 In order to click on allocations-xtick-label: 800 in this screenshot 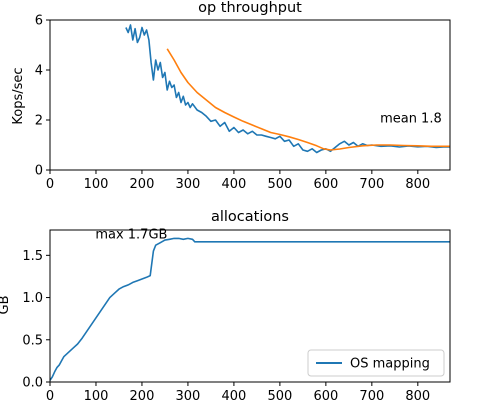, I will do `click(417, 394)`.